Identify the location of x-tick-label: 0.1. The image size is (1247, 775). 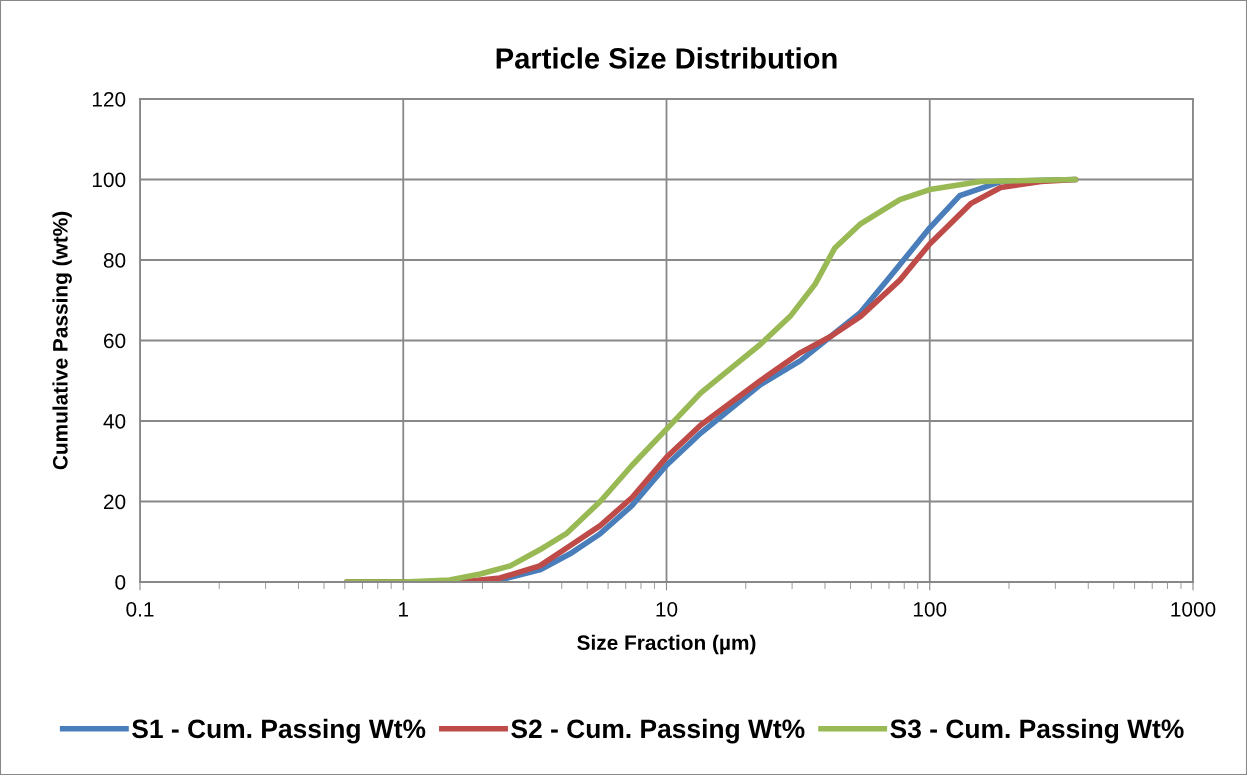
(140, 609).